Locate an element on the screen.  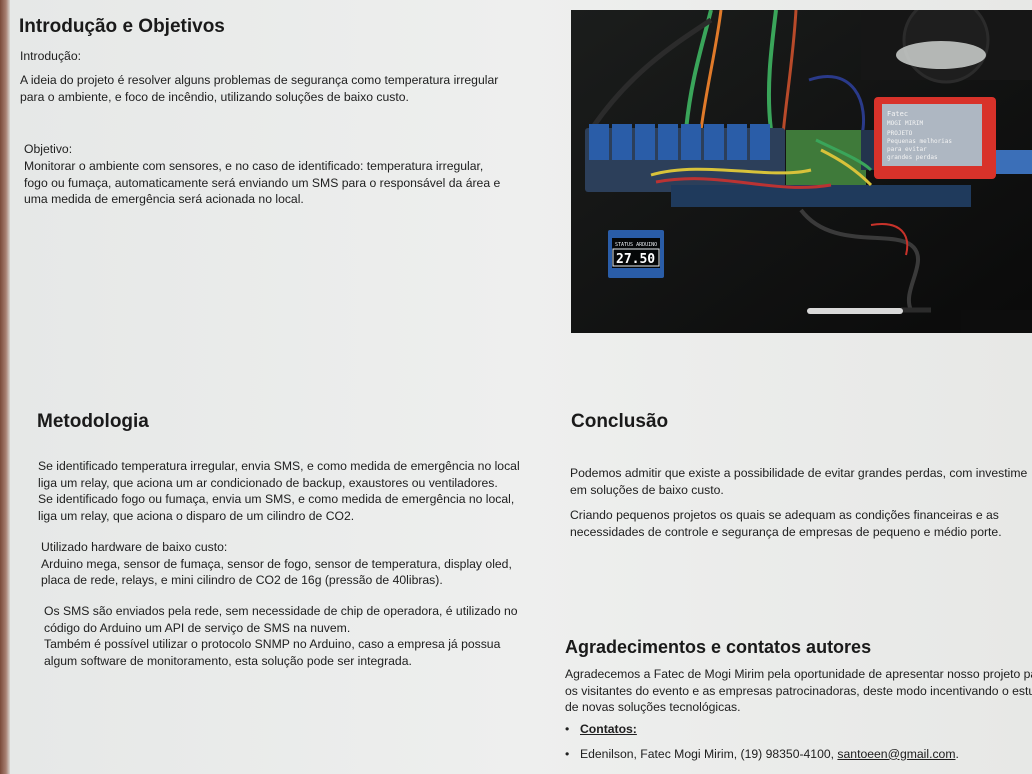
temperature-probe is located at coordinates (855, 311).